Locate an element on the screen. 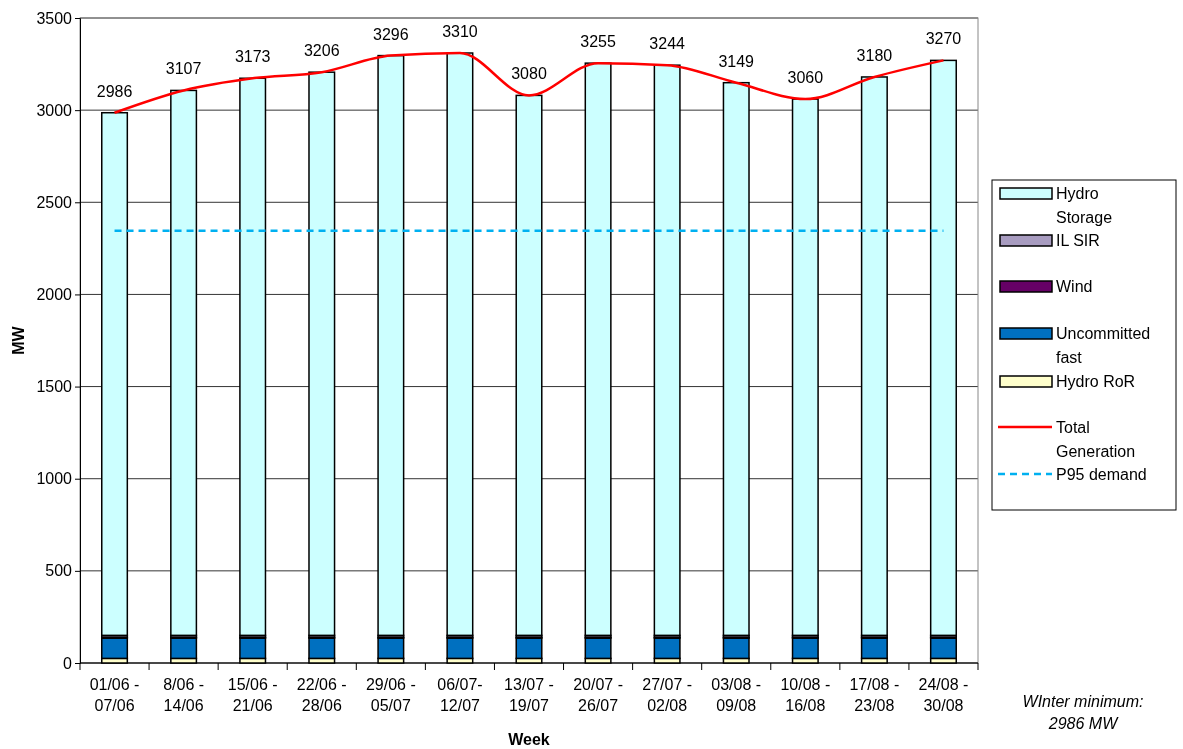 This screenshot has width=1183, height=749. legend-label: P95 demand is located at coordinates (1101, 474).